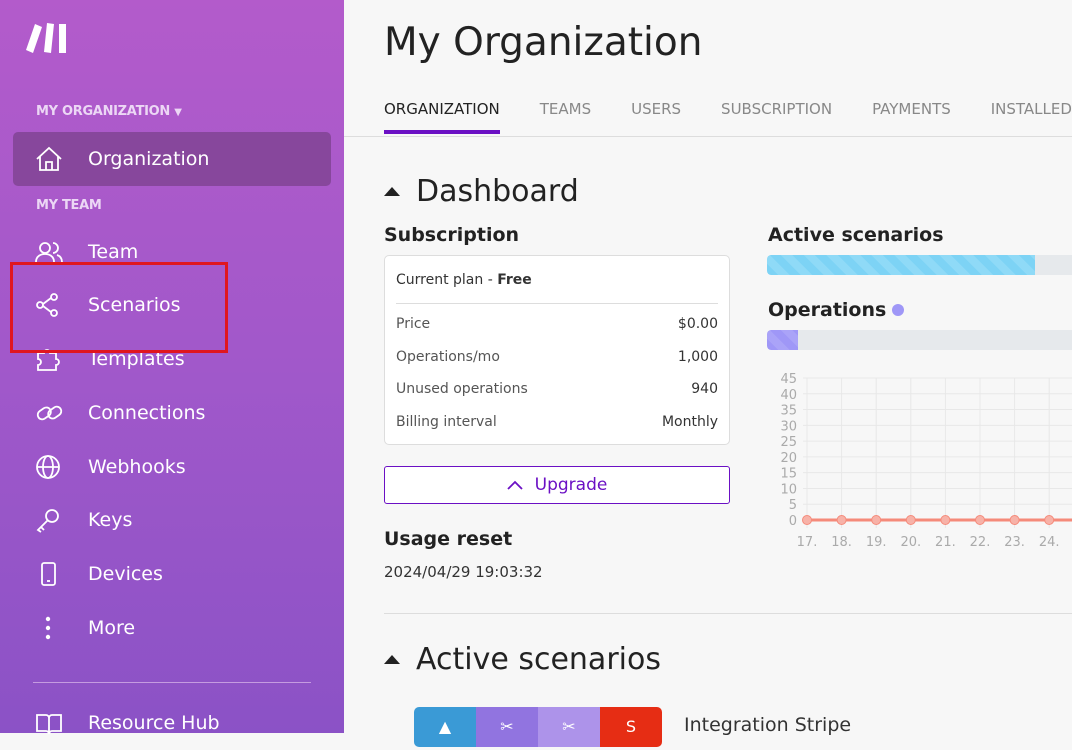 The width and height of the screenshot is (1072, 750). What do you see at coordinates (50, 159) in the screenshot?
I see `home-icon` at bounding box center [50, 159].